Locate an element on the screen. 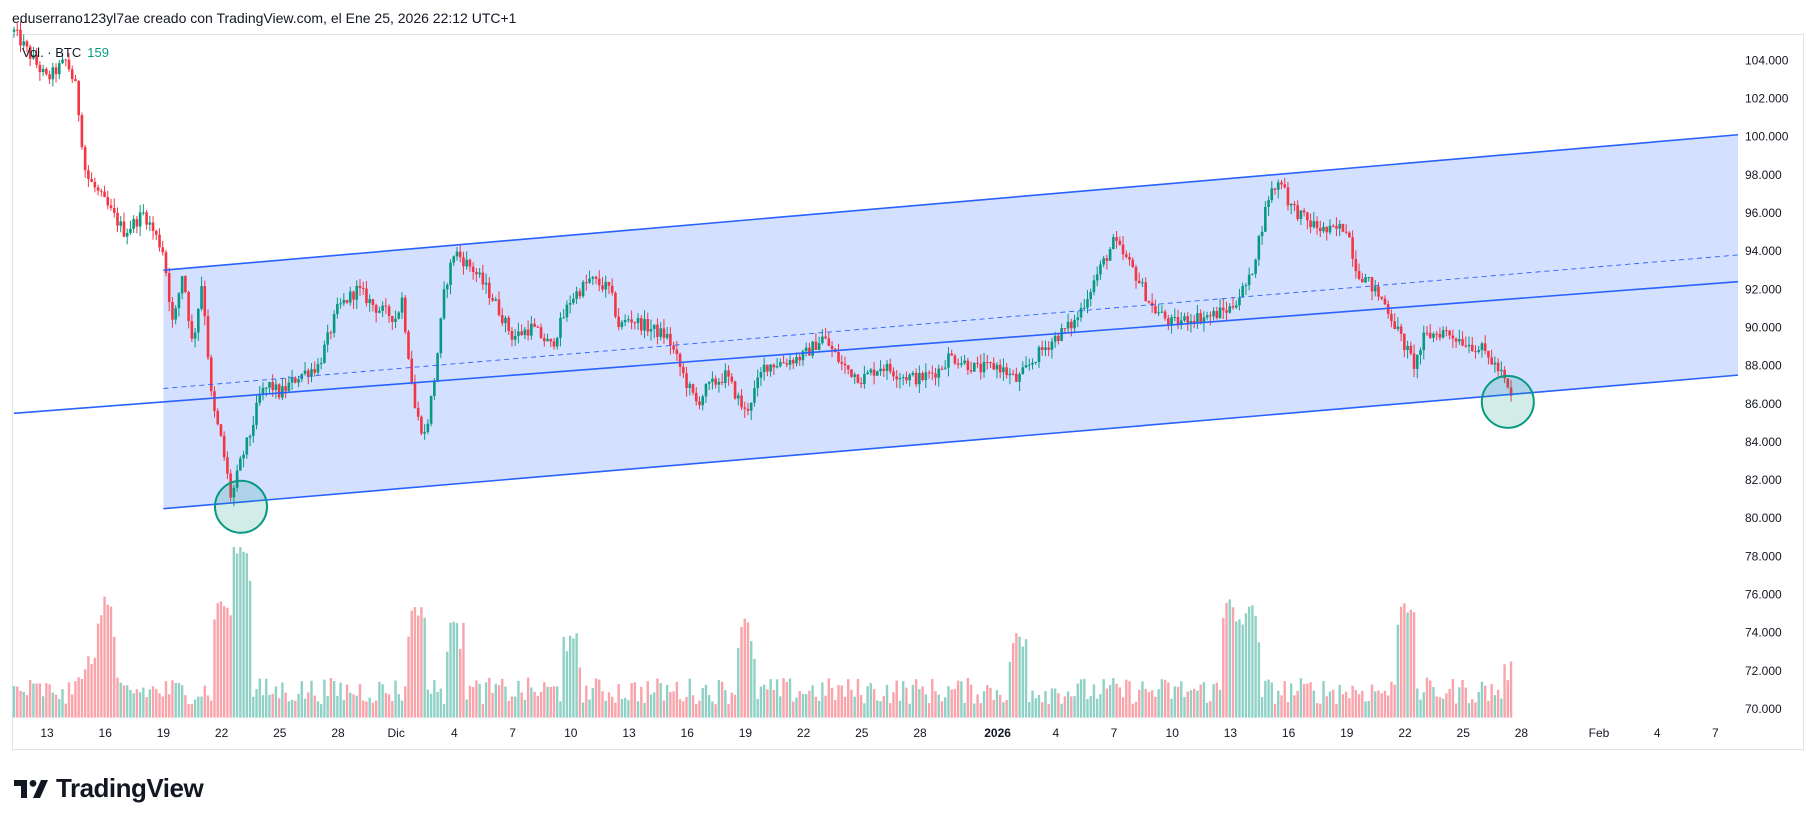 The image size is (1815, 825). channel-lower-line is located at coordinates (951, 442).